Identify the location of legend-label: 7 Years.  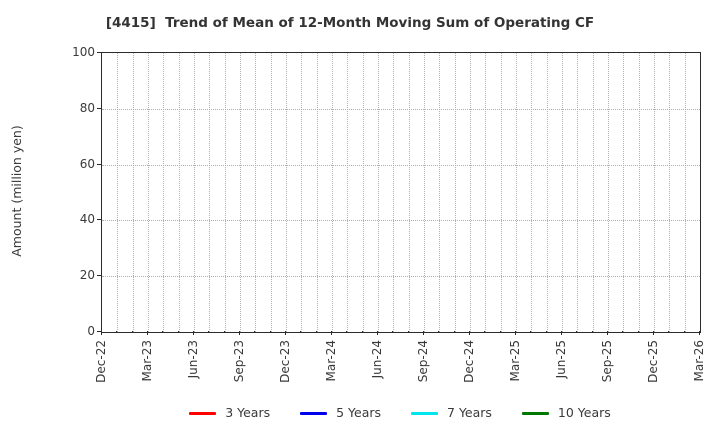
(469, 412).